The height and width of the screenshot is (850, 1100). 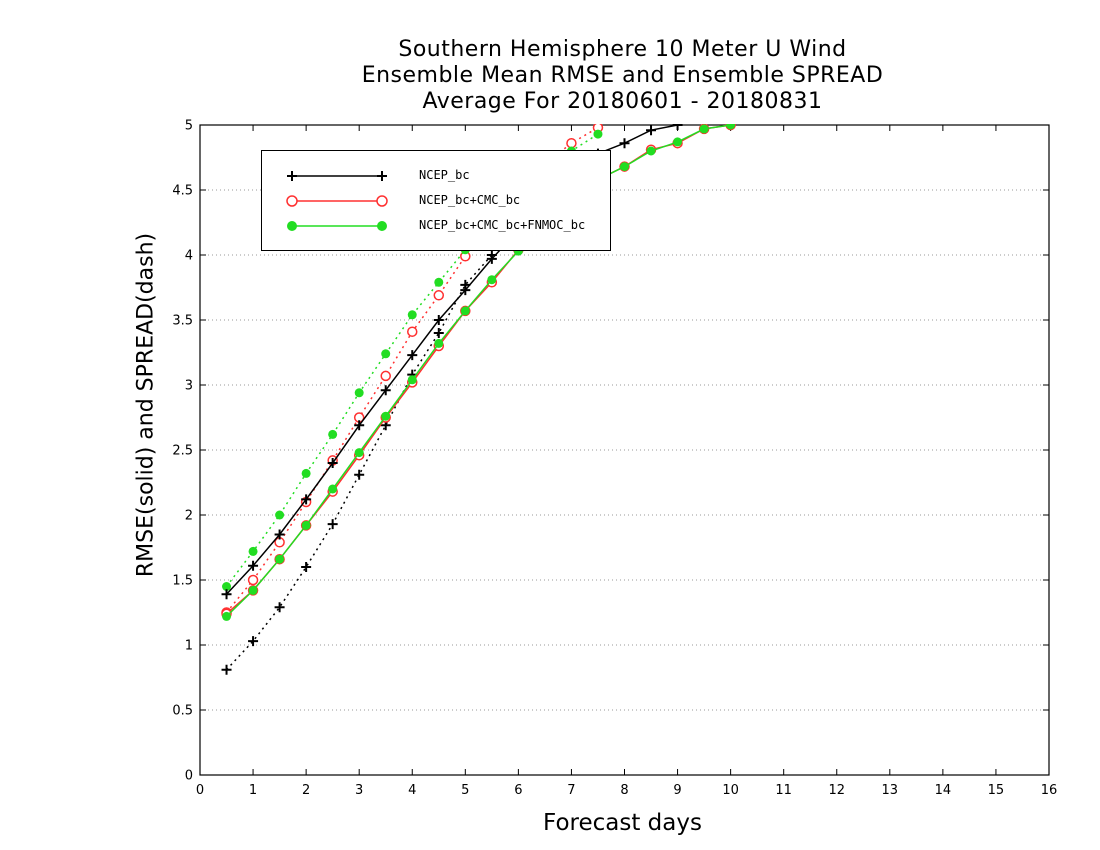 I want to click on x-tick-label-14: 14, so click(x=943, y=790).